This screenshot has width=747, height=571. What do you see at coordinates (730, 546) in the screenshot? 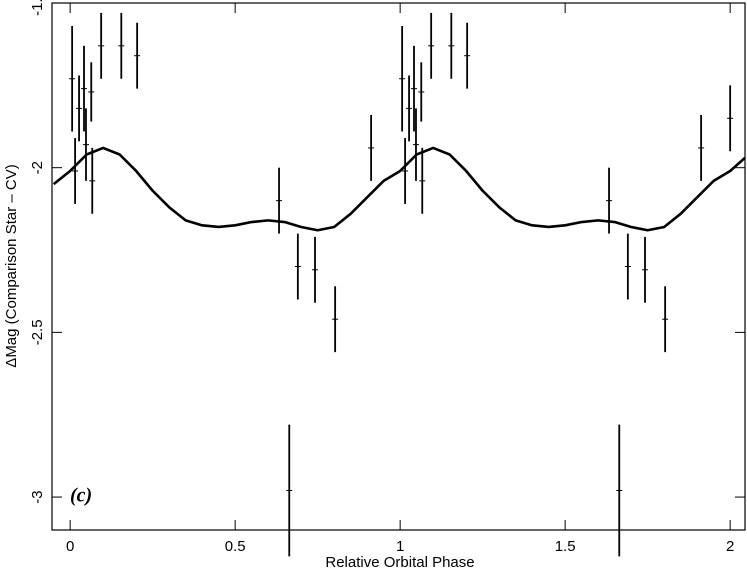
I see `x-tick-label: 2` at bounding box center [730, 546].